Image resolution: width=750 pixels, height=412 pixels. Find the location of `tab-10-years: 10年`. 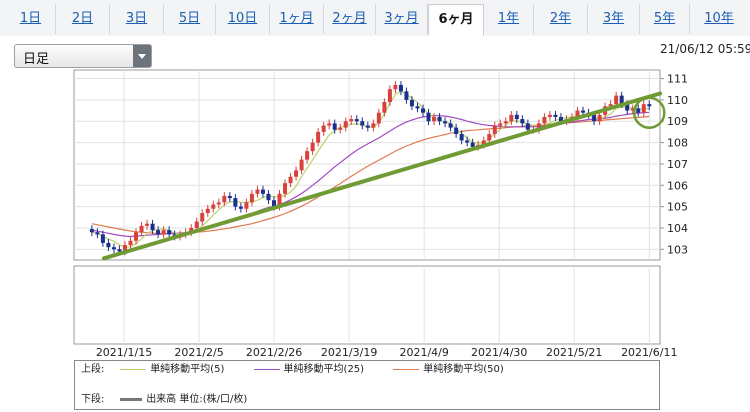

tab-10-years: 10年 is located at coordinates (719, 18).